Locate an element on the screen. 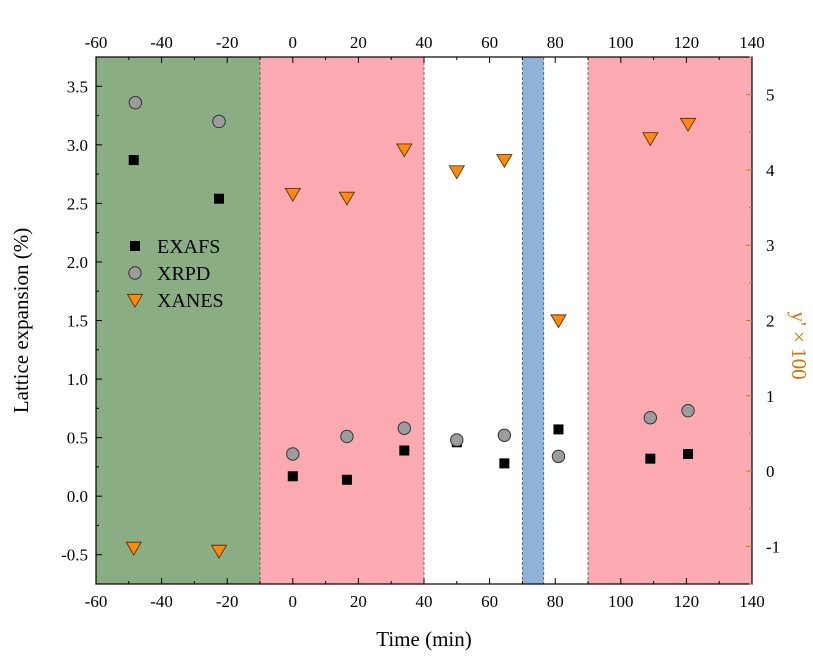  x-tick-label-top: 40 is located at coordinates (424, 42).